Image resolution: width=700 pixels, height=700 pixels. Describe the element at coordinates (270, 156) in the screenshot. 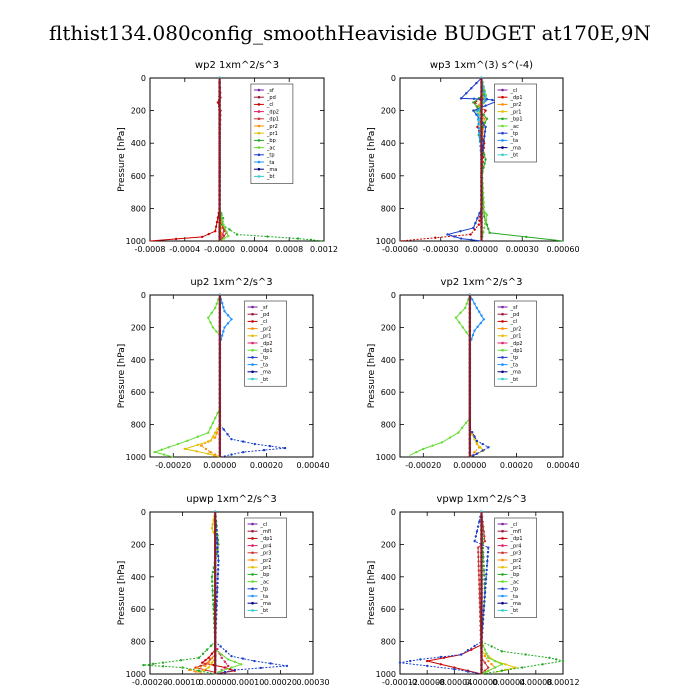

I see `legend-entry: _tp` at that location.